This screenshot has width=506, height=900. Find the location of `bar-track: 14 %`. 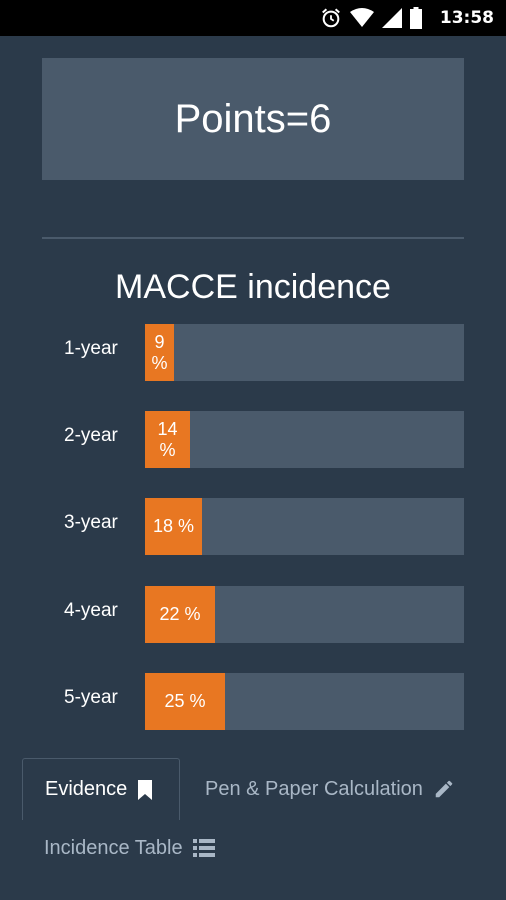

bar-track: 14 % is located at coordinates (304, 439).